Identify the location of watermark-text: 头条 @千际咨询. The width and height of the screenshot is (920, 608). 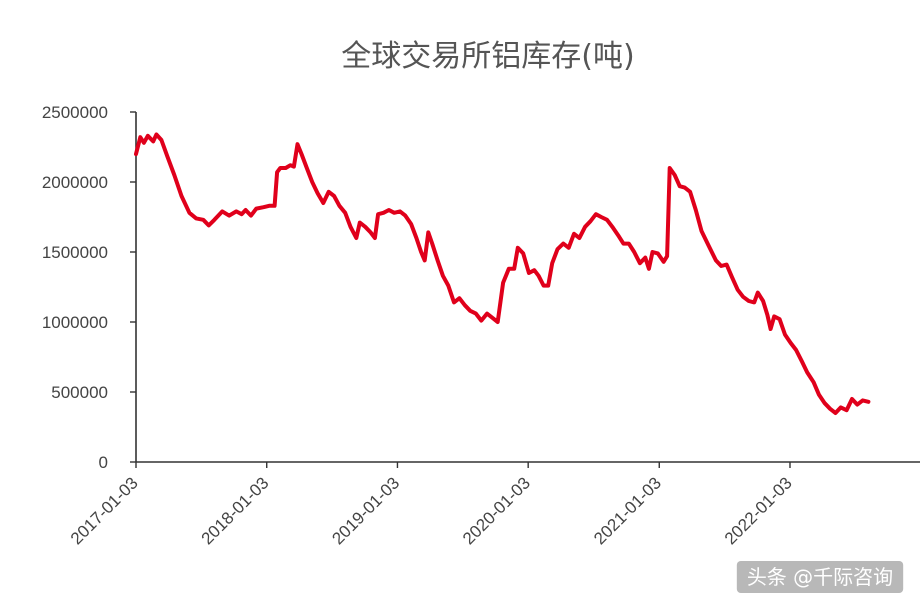
(820, 577).